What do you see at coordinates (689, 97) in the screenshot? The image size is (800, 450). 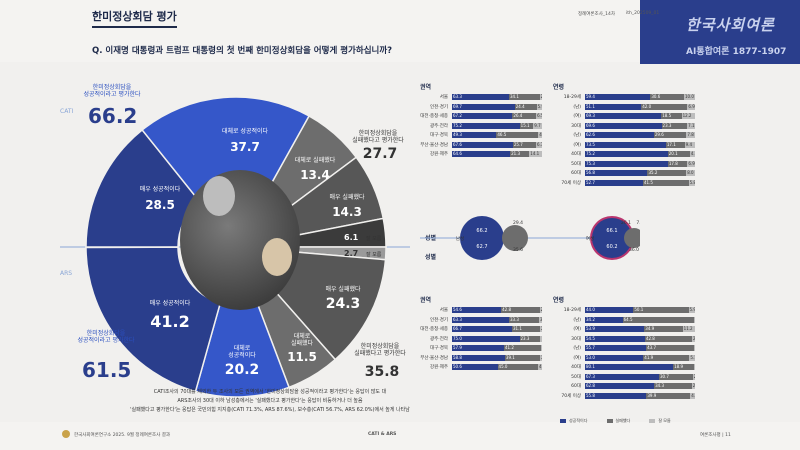 I see `bar-segment: 10.0` at bounding box center [689, 97].